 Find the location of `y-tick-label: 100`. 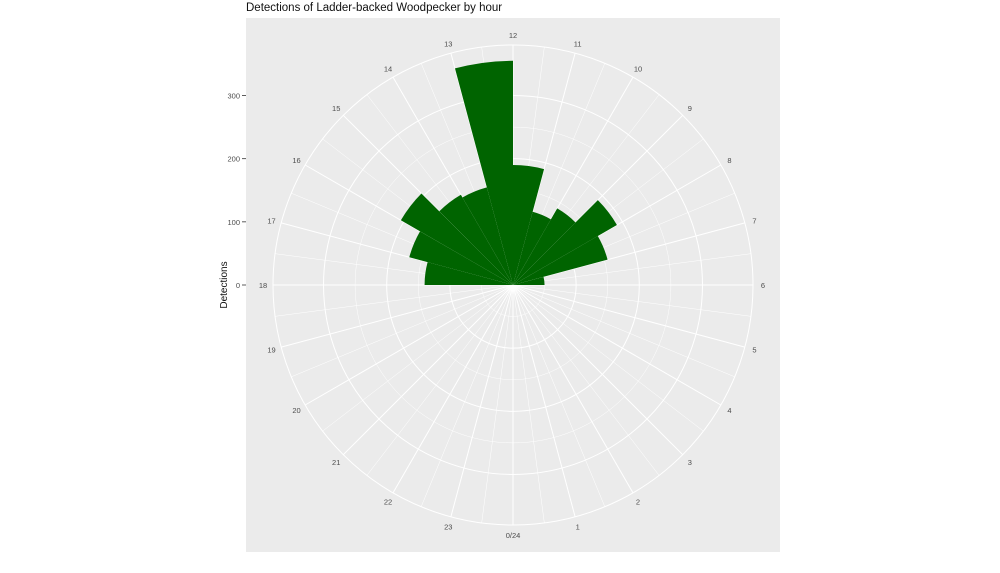

y-tick-label: 100 is located at coordinates (233, 222).